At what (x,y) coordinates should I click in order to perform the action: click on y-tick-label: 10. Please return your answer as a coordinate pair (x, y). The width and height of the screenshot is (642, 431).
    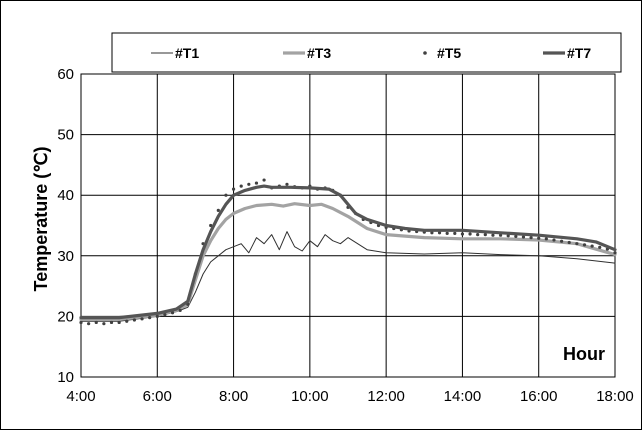
    Looking at the image, I should click on (65, 377).